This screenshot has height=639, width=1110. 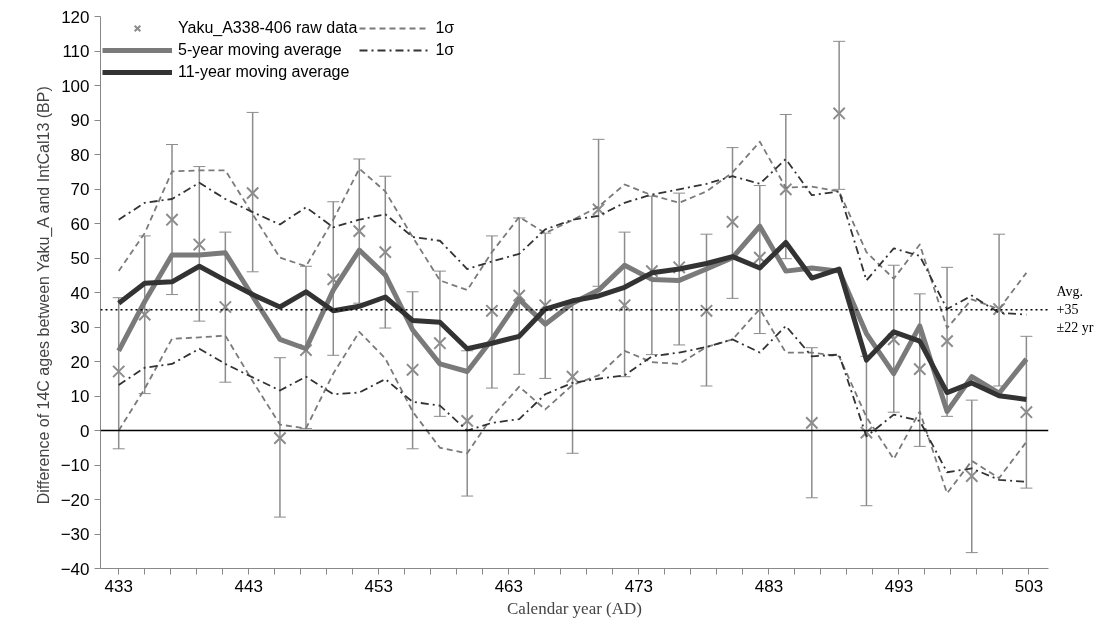 I want to click on legend-label: Yaku_A338-406 raw data, so click(x=268, y=28).